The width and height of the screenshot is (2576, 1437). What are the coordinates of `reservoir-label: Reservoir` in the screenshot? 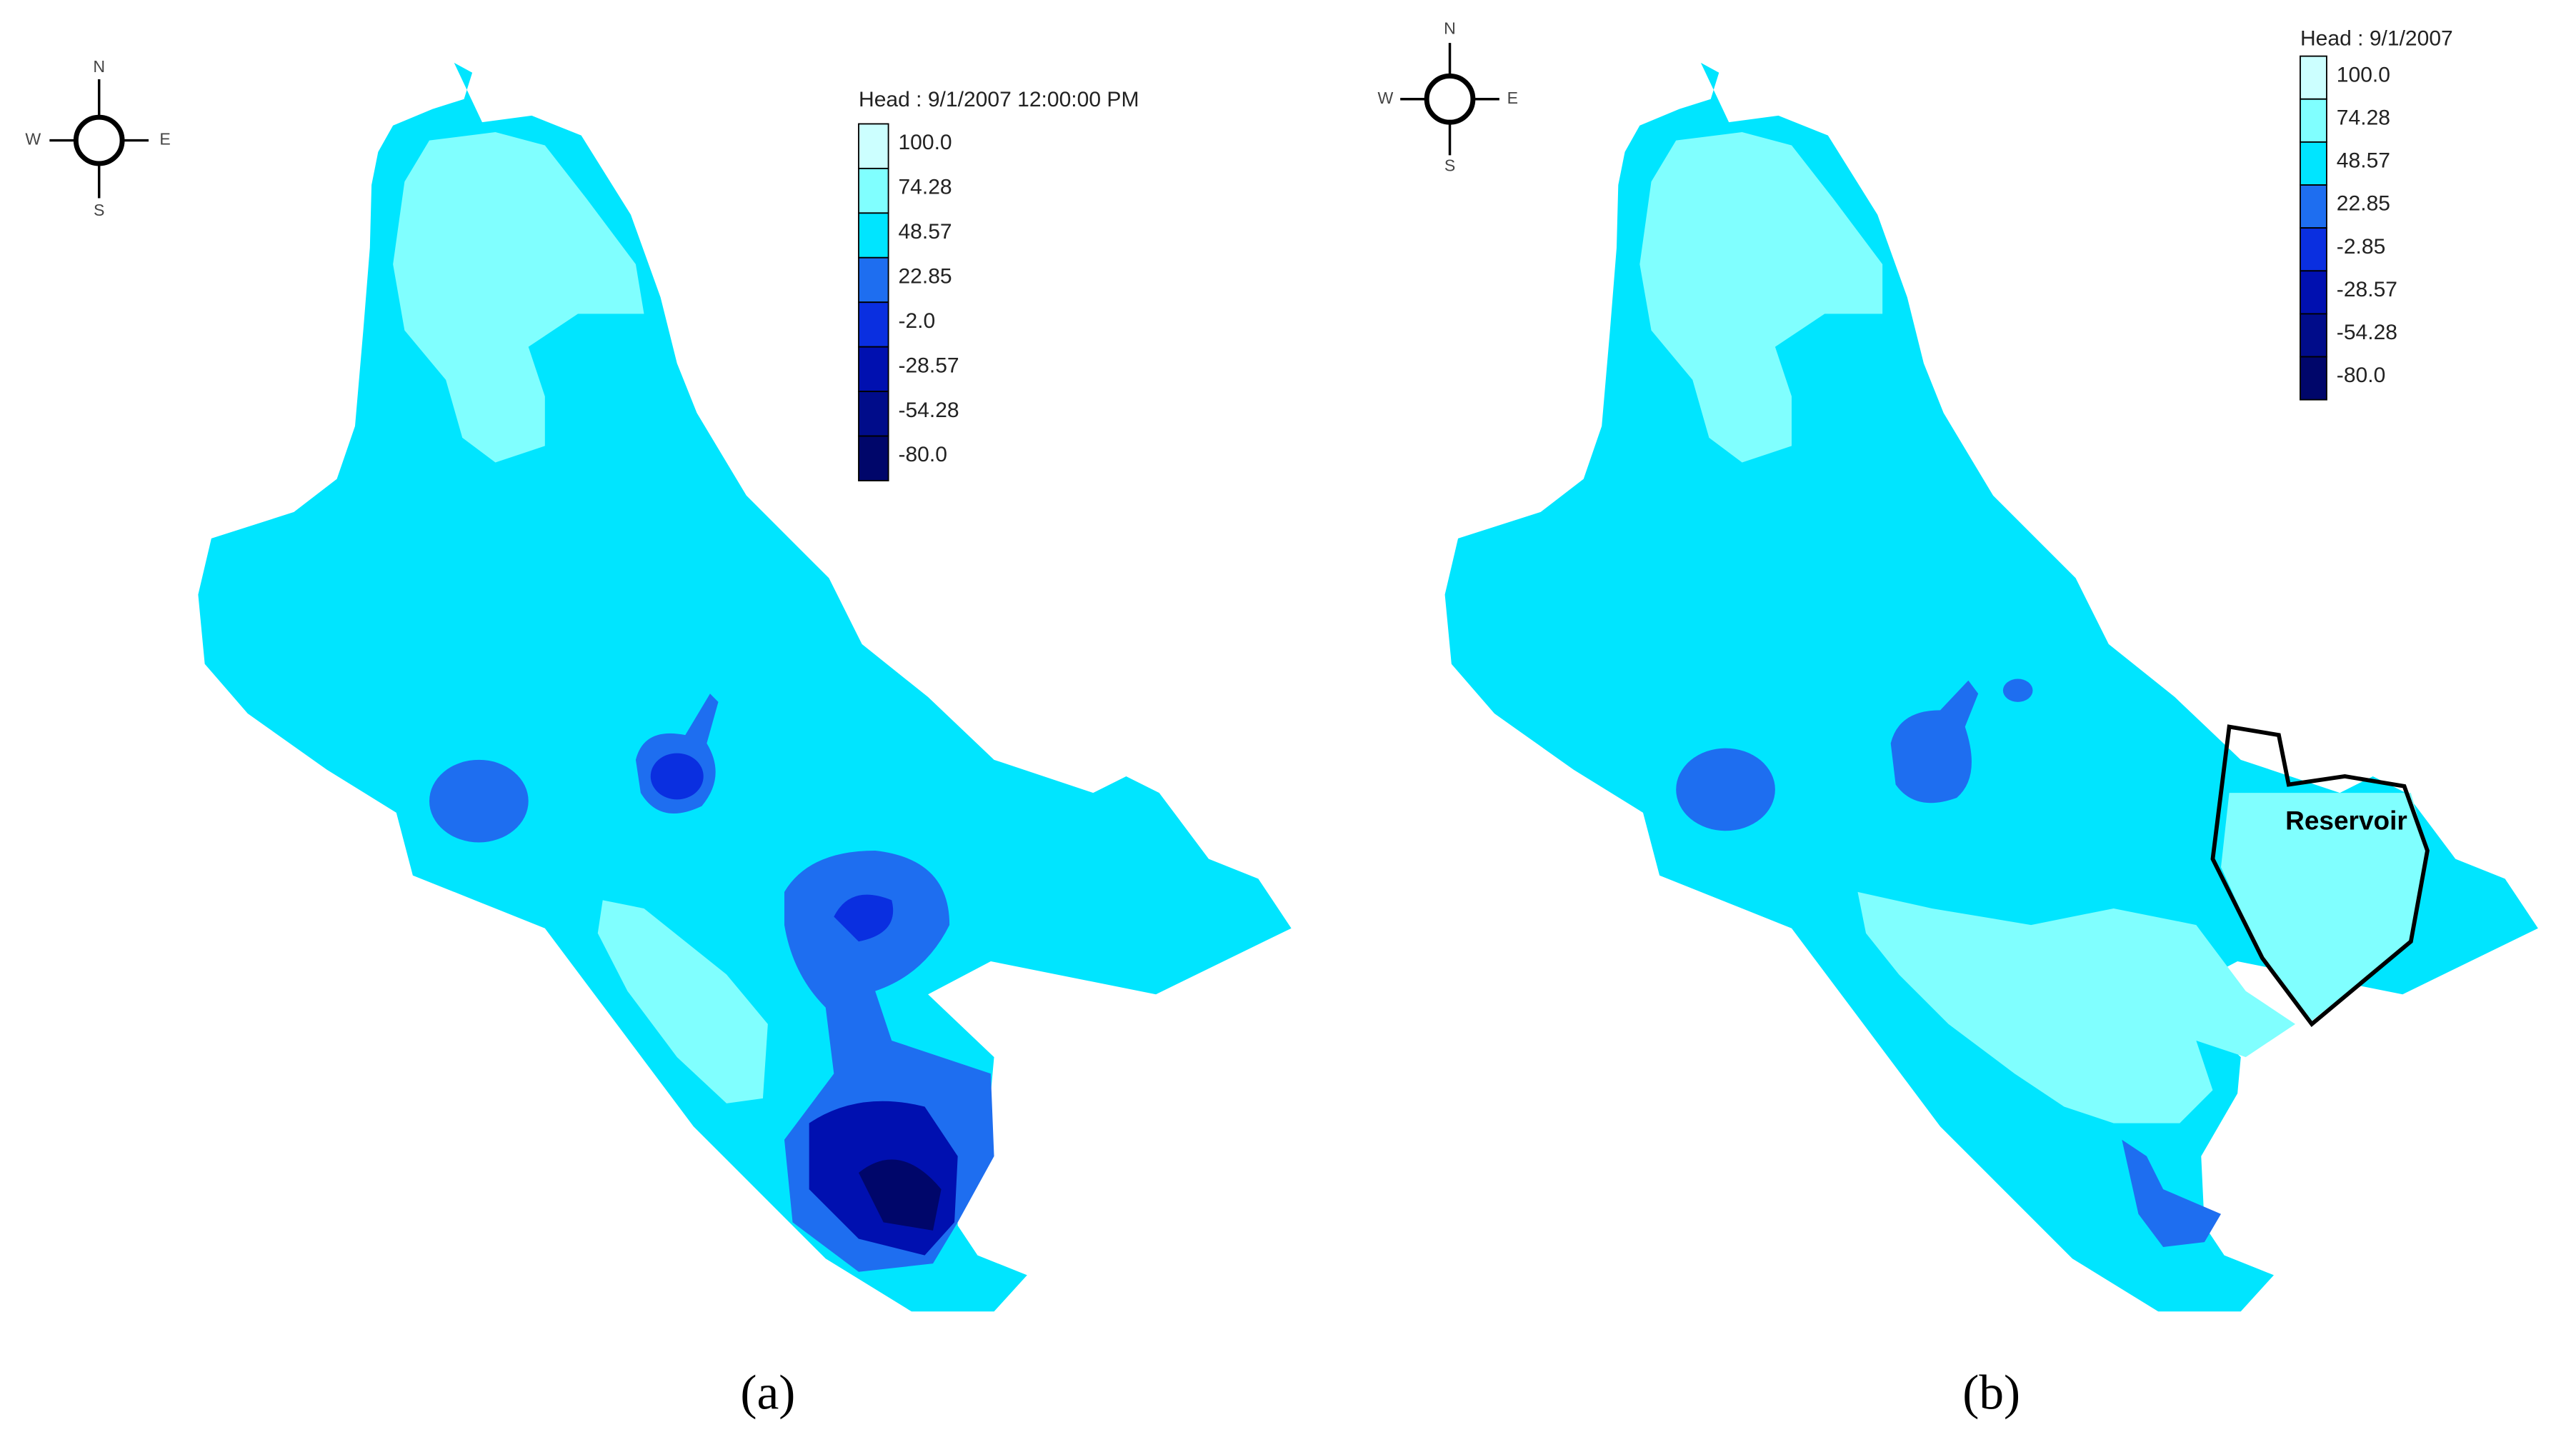 It's located at (2346, 820).